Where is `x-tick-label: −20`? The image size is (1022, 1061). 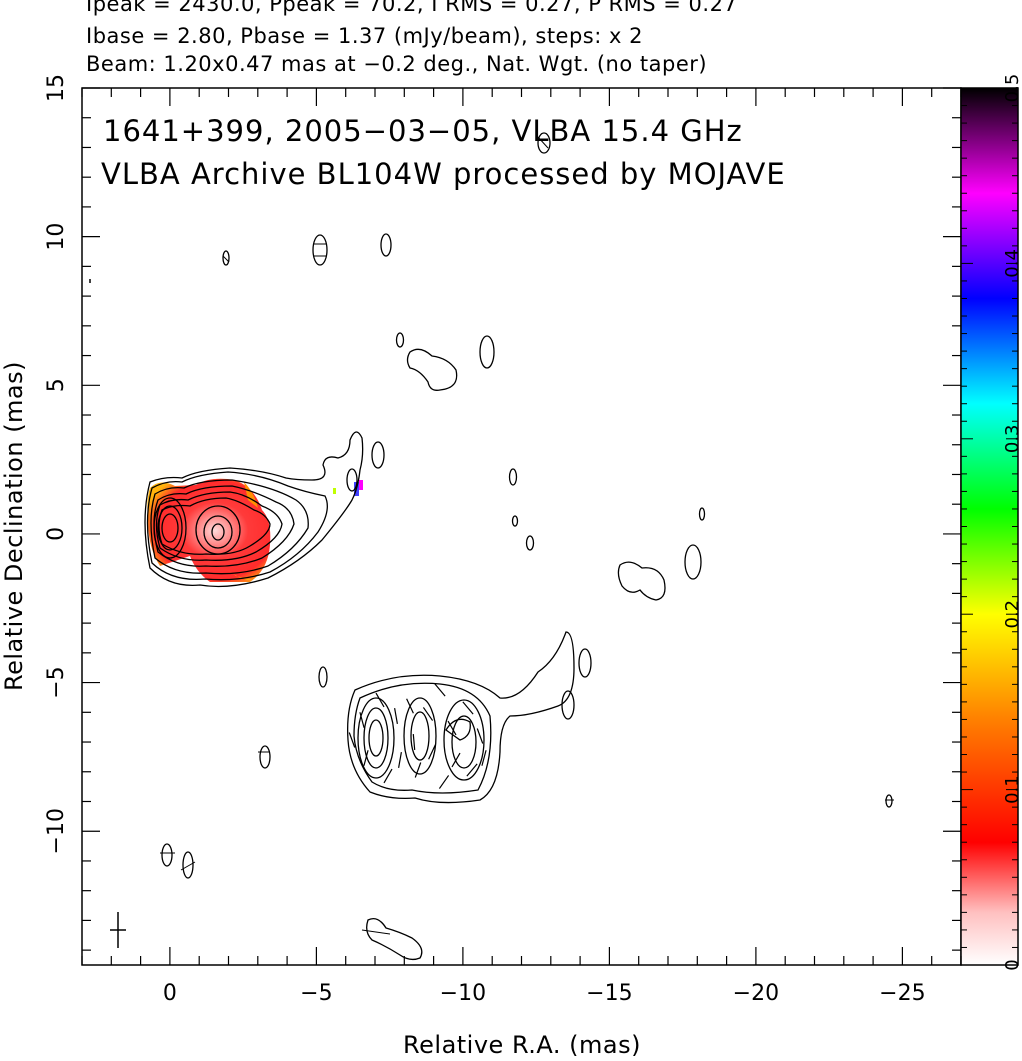
x-tick-label: −20 is located at coordinates (756, 993).